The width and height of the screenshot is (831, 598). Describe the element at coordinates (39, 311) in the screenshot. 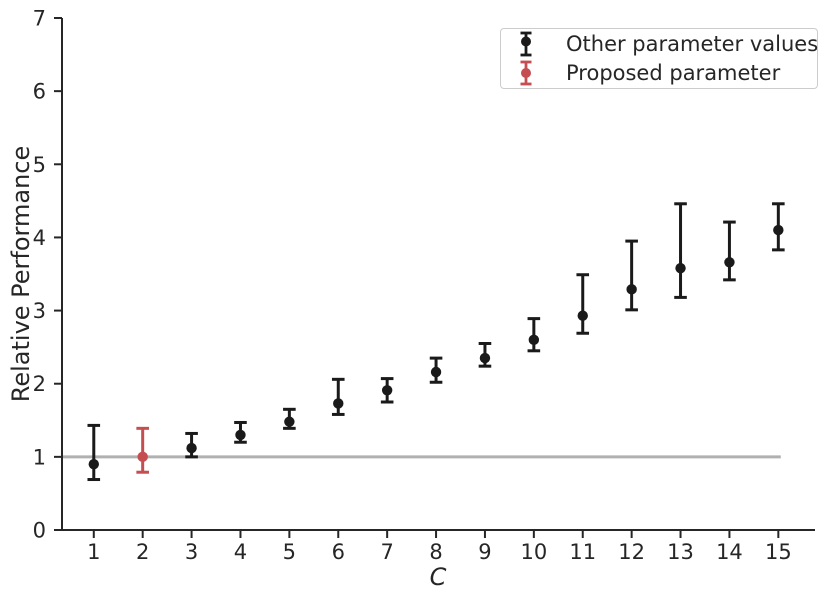

I see `y-tick-label: 3` at that location.